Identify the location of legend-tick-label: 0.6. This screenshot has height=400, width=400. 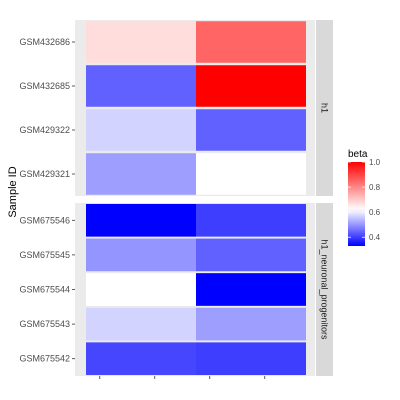
(375, 212).